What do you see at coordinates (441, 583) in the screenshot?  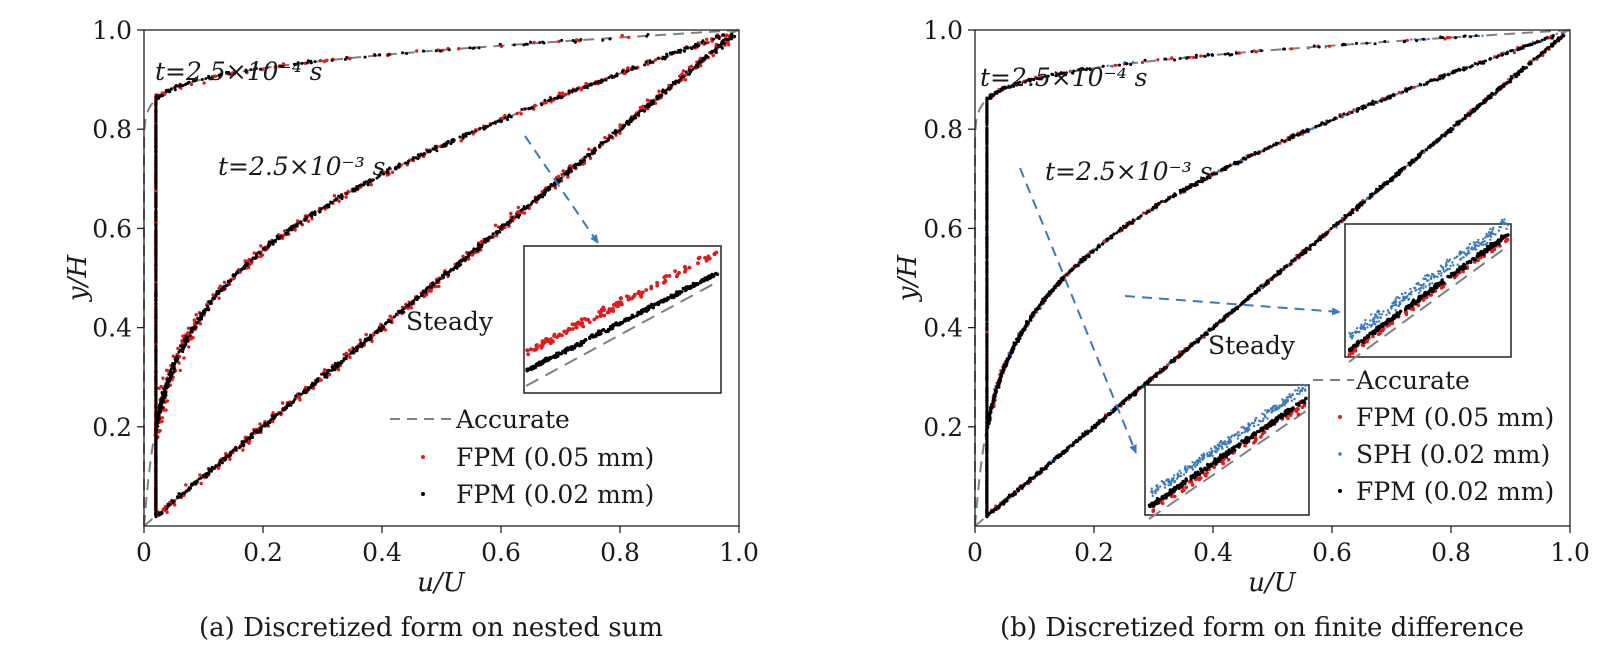 I see `x-axis-label-a: u/U` at bounding box center [441, 583].